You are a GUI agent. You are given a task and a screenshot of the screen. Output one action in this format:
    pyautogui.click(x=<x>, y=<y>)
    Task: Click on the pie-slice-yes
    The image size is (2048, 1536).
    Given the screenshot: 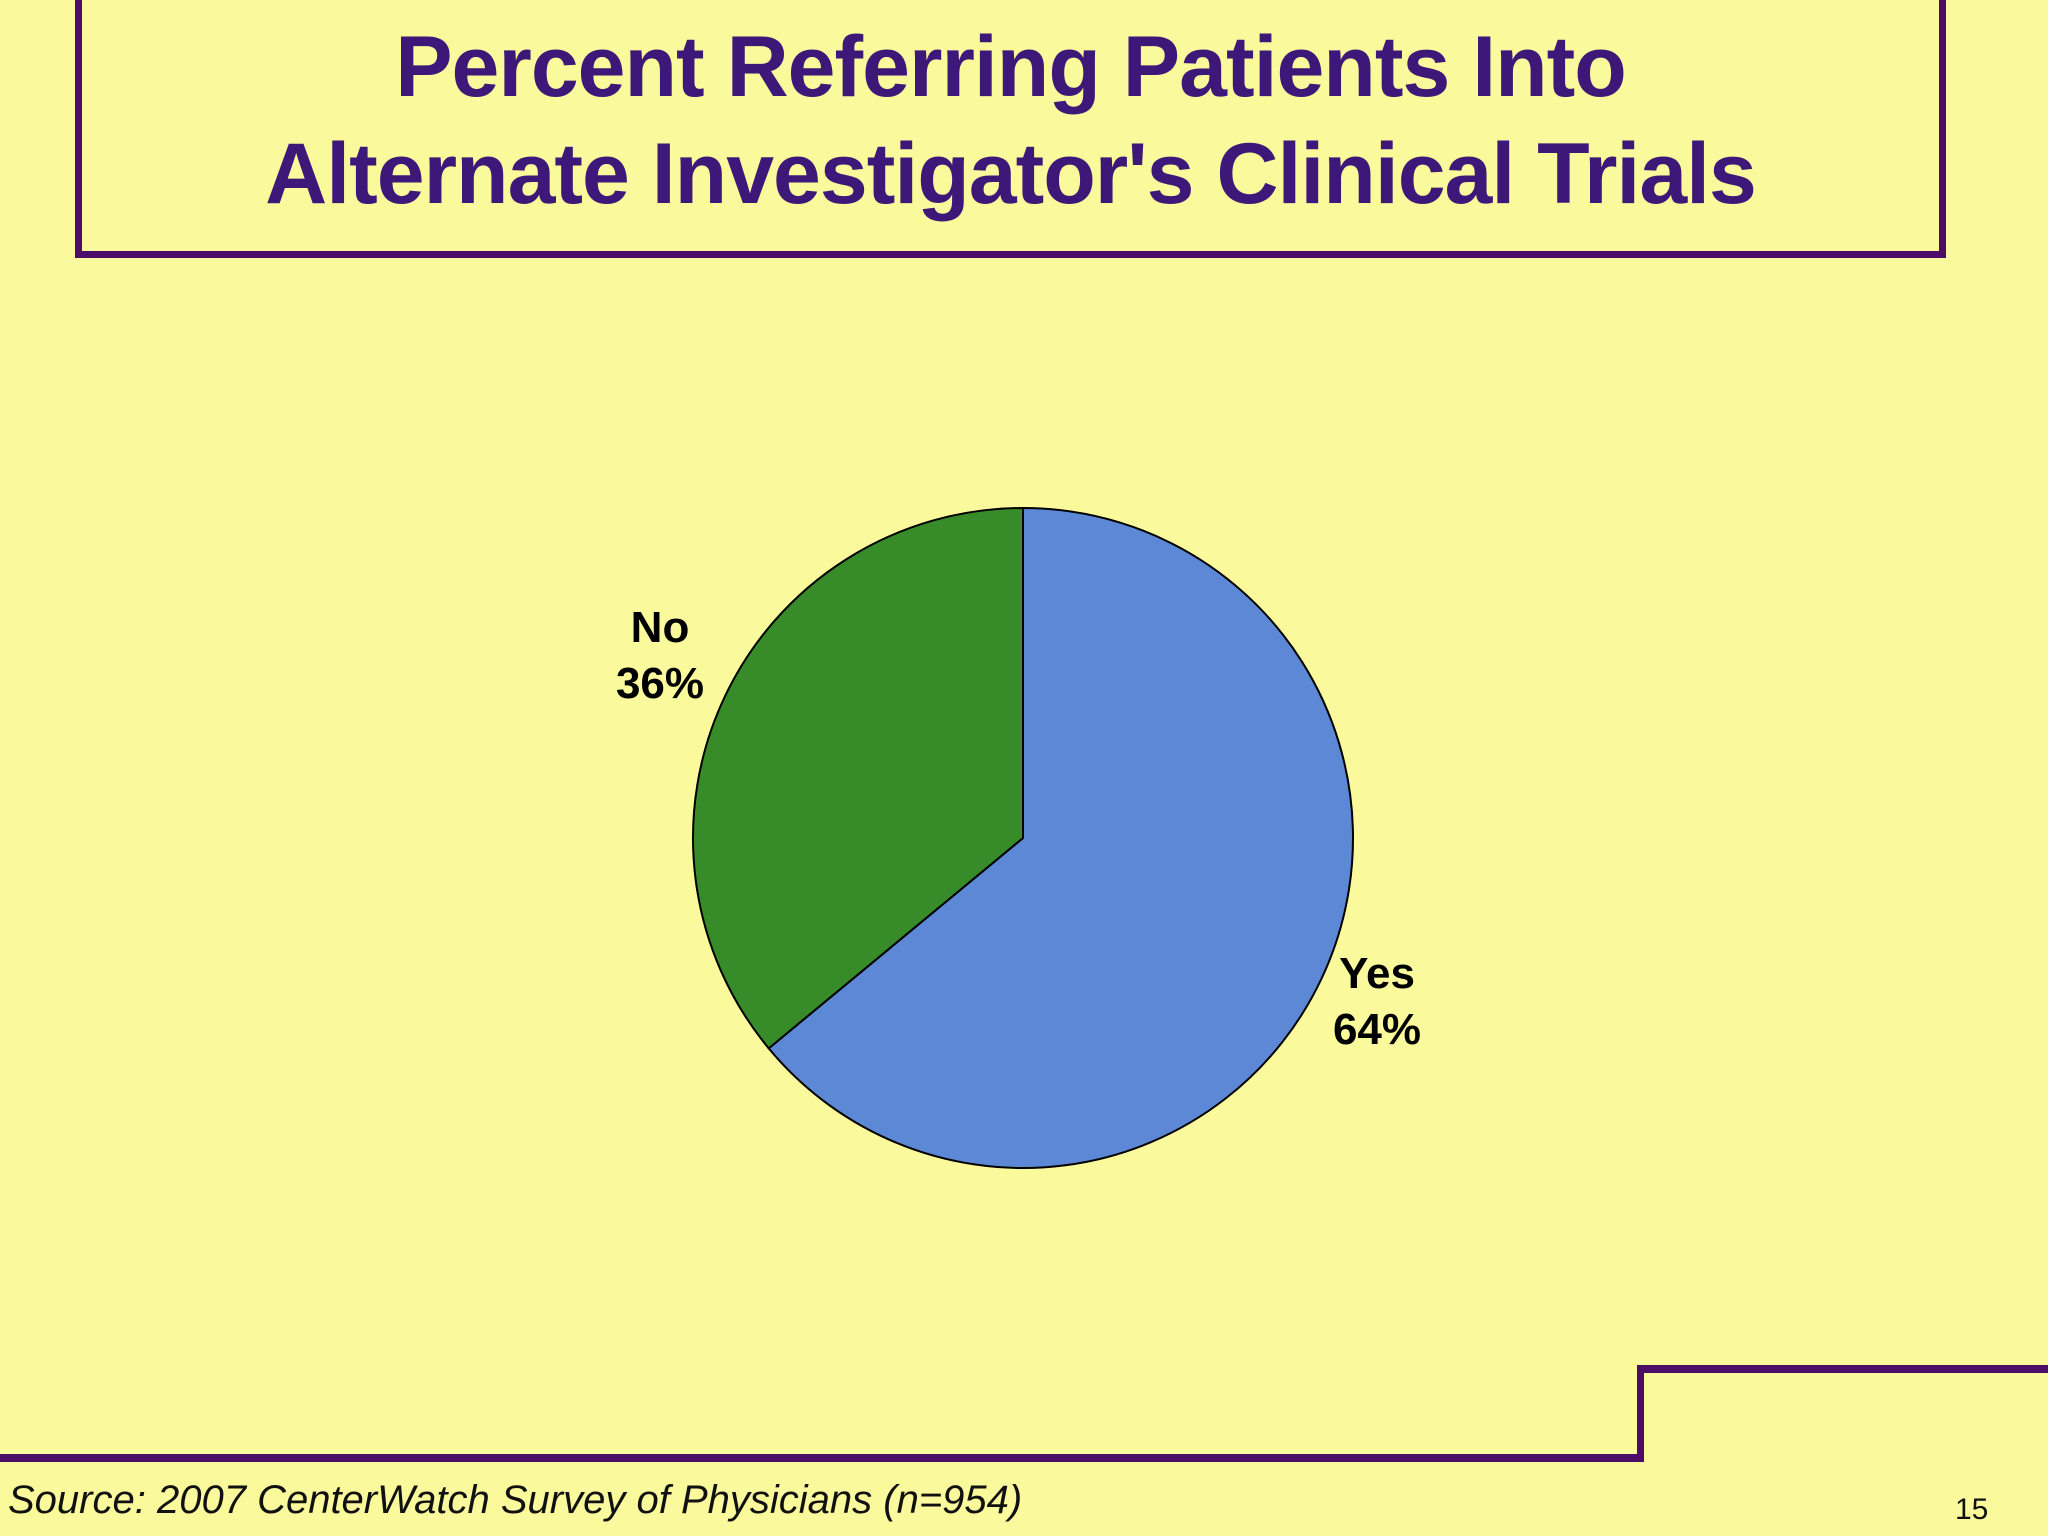 What is the action you would take?
    pyautogui.click(x=1060, y=837)
    